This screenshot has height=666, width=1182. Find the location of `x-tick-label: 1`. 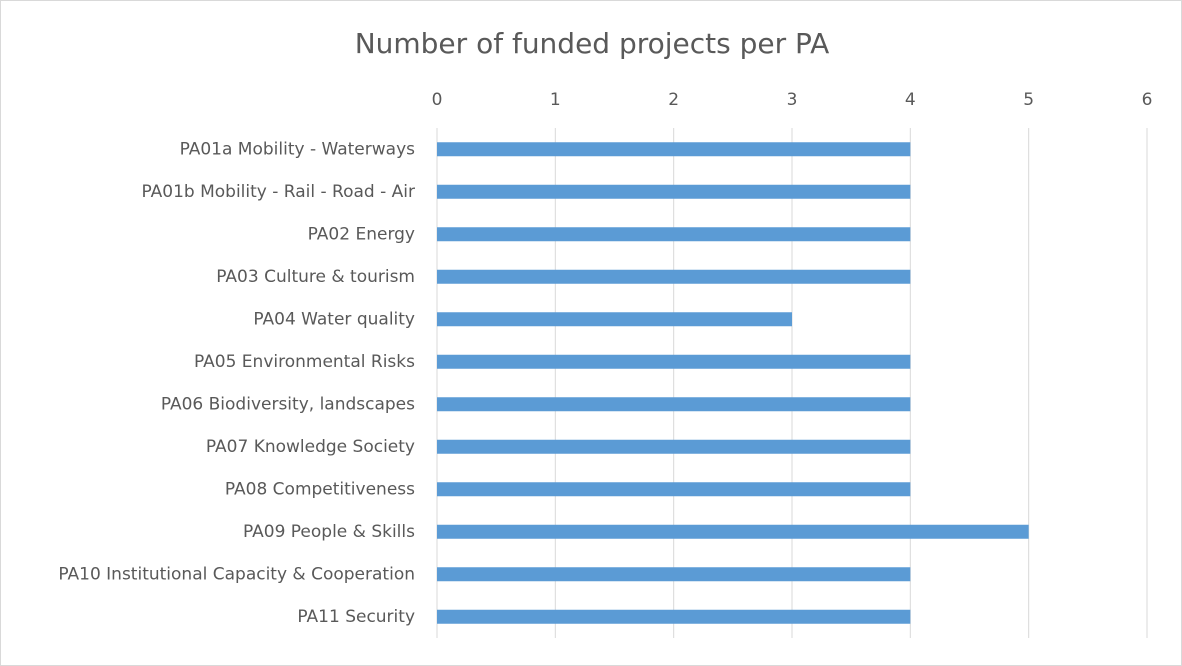

x-tick-label: 1 is located at coordinates (555, 100).